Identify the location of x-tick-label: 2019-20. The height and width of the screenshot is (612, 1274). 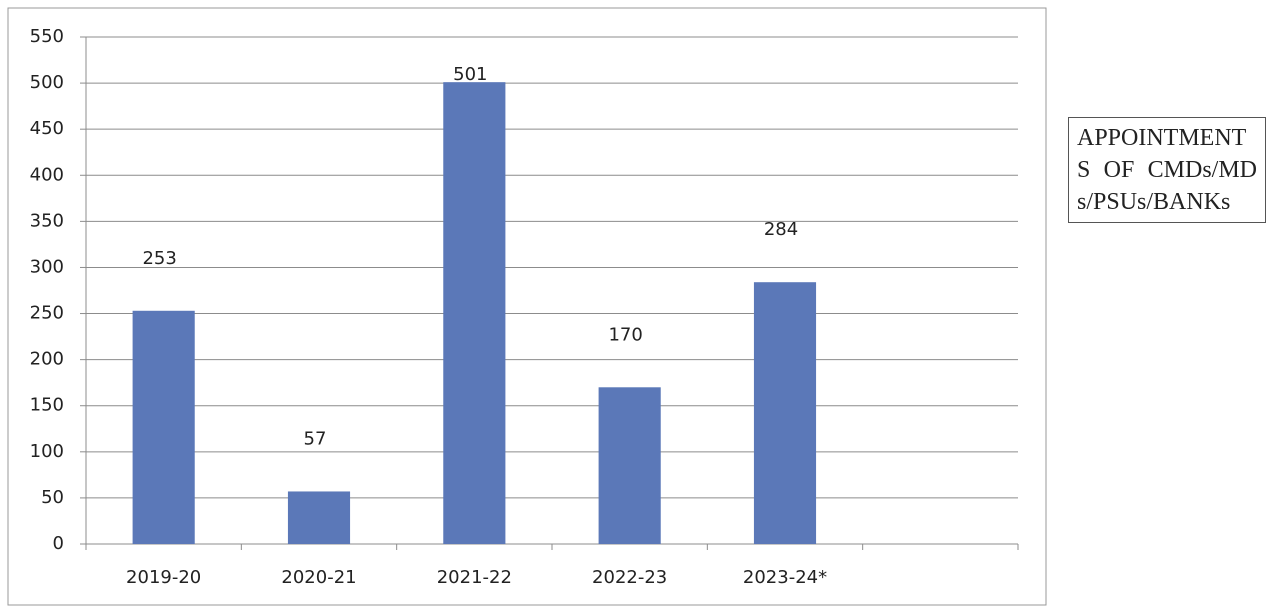
(163, 577).